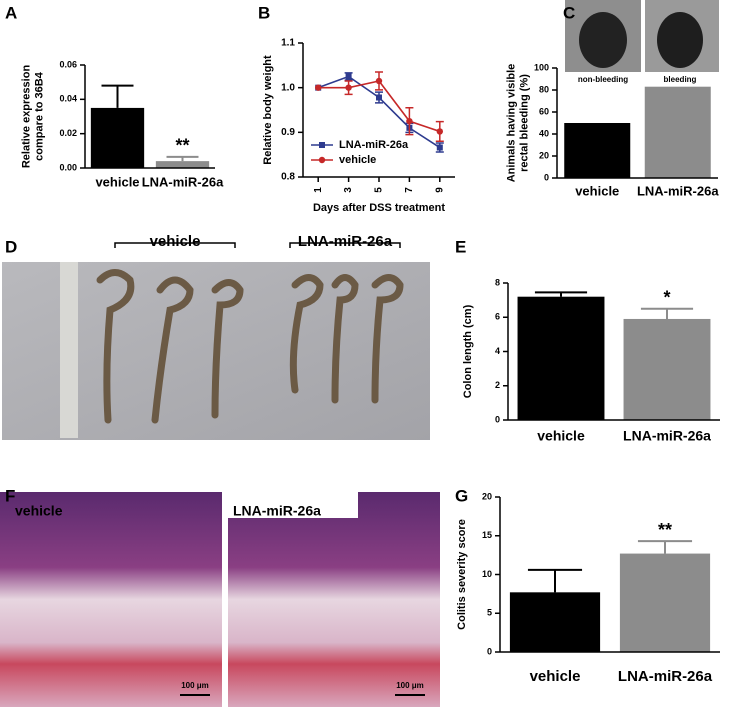 The width and height of the screenshot is (736, 712). I want to click on group-label: LNA-miR-26a, so click(345, 241).